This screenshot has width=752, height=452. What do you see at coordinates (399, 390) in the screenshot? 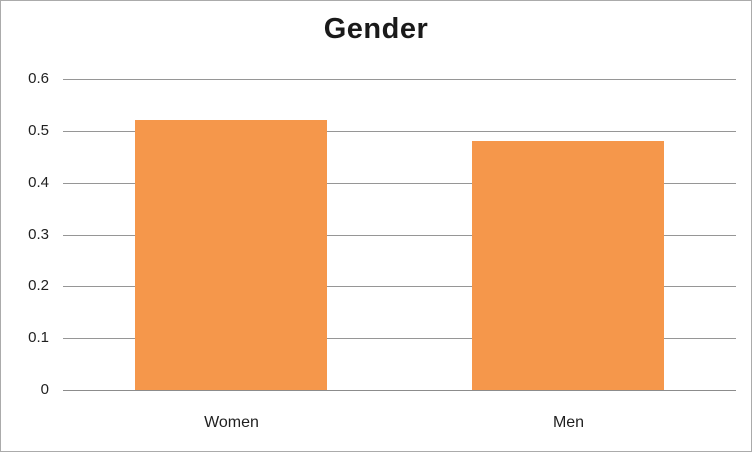
I see `x-axis-line` at bounding box center [399, 390].